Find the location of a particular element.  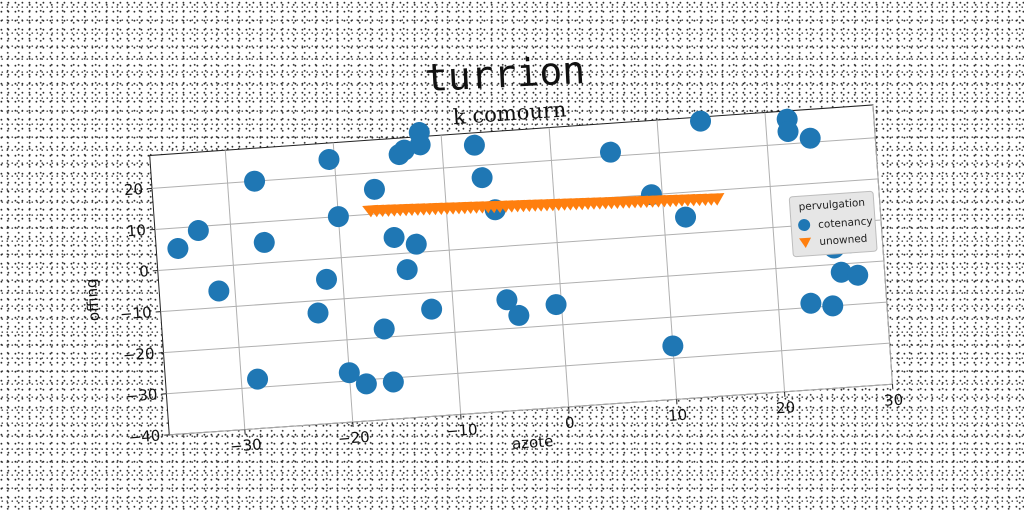

y-tick-label: 20 is located at coordinates (133, 189).